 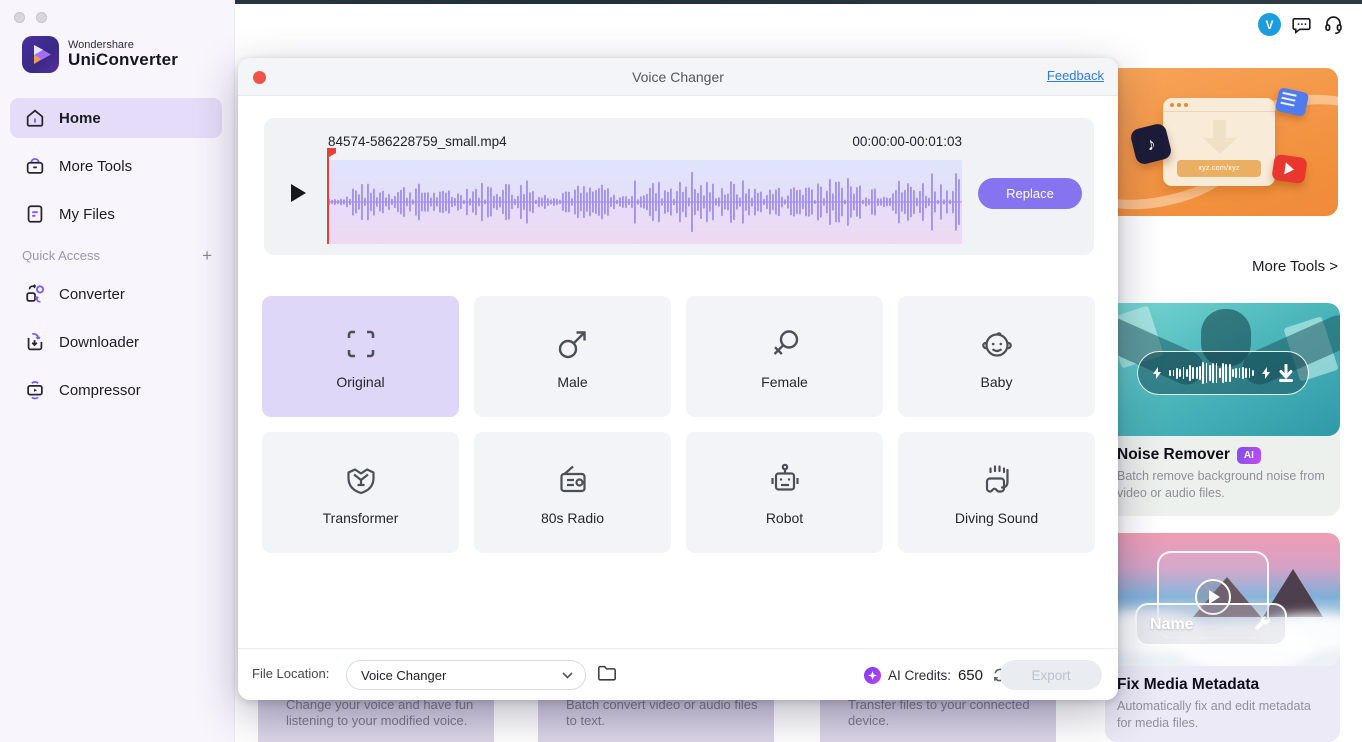 I want to click on more-tools-icon, so click(x=35, y=166).